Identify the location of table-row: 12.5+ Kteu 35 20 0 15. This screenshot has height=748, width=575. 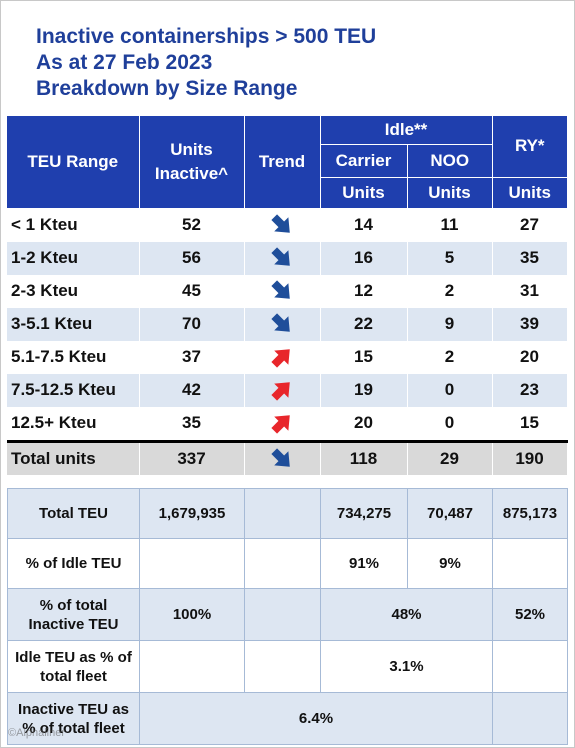
(287, 423).